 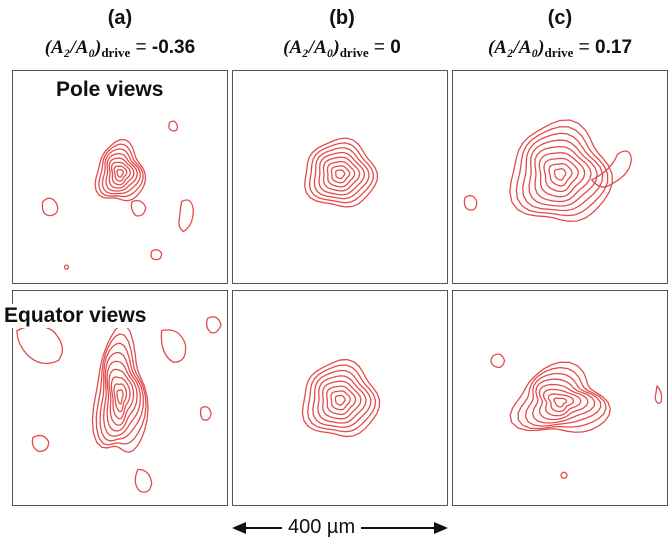 I want to click on pole-views-label: Pole views, so click(x=110, y=90).